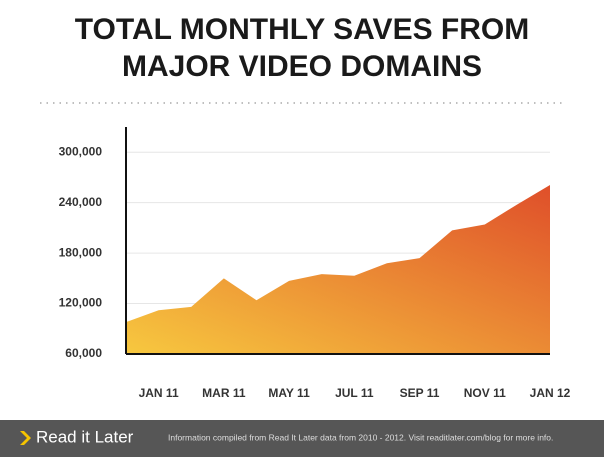 The image size is (604, 462). What do you see at coordinates (159, 393) in the screenshot?
I see `x-tick-label: JAN 11` at bounding box center [159, 393].